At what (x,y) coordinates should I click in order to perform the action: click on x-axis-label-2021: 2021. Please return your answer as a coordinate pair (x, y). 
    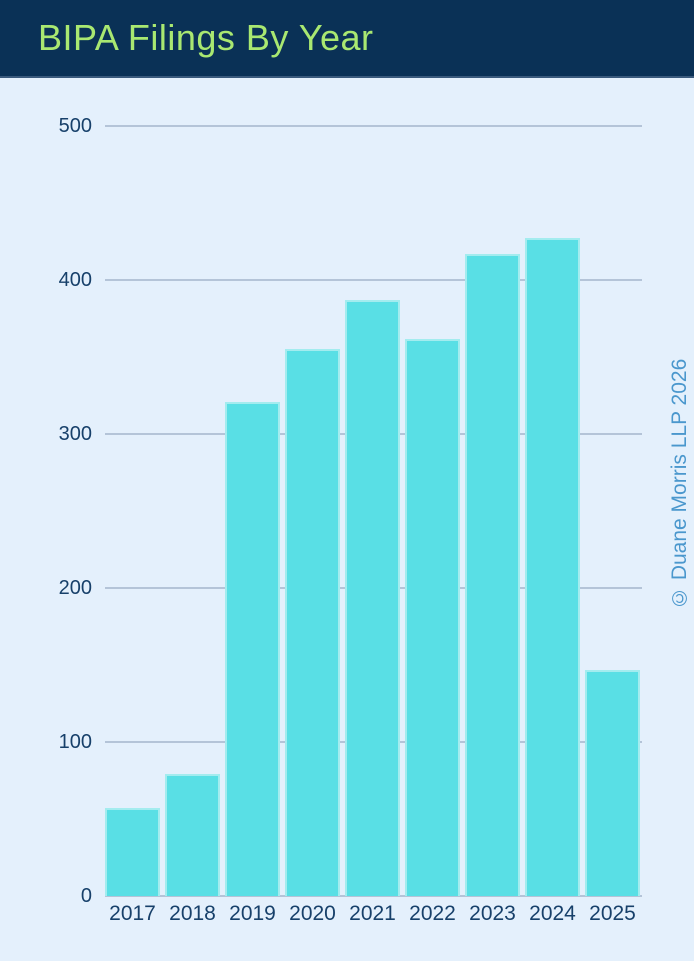
    Looking at the image, I should click on (372, 913).